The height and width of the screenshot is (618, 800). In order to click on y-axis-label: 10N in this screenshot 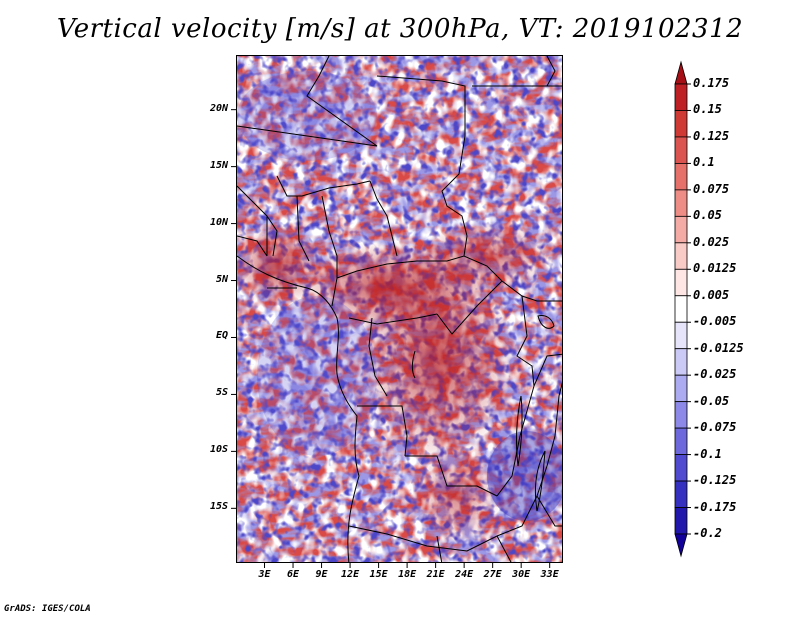, I will do `click(218, 222)`.